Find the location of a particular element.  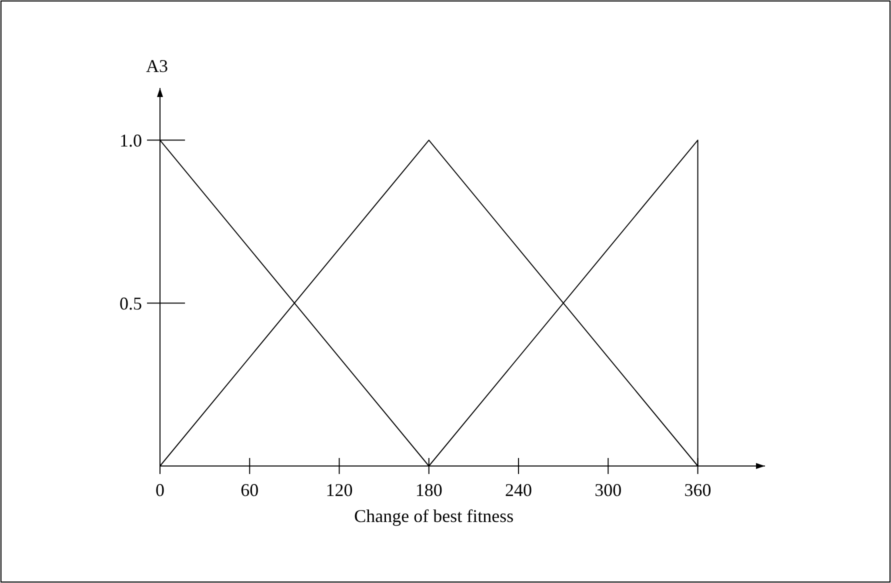

x-tick-label: 60 is located at coordinates (249, 490).